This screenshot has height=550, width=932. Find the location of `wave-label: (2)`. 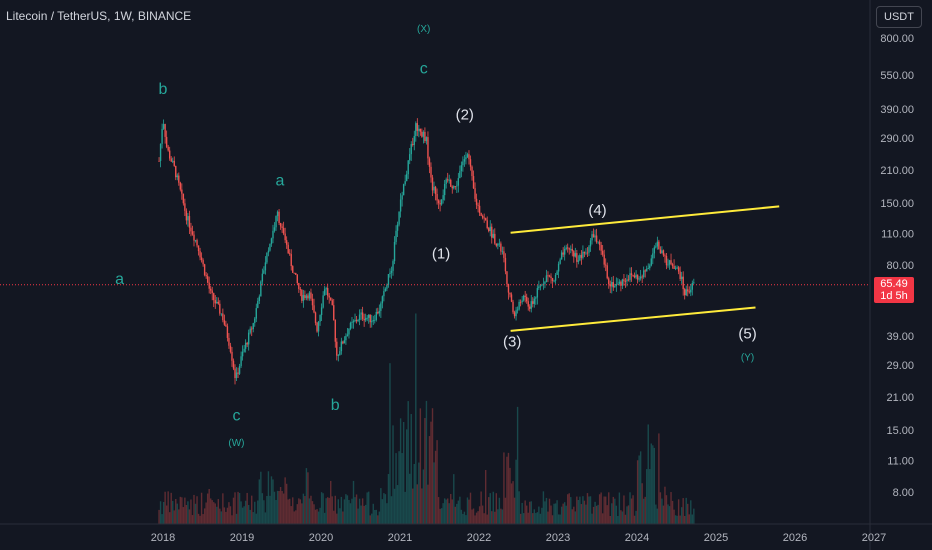

wave-label: (2) is located at coordinates (465, 114).